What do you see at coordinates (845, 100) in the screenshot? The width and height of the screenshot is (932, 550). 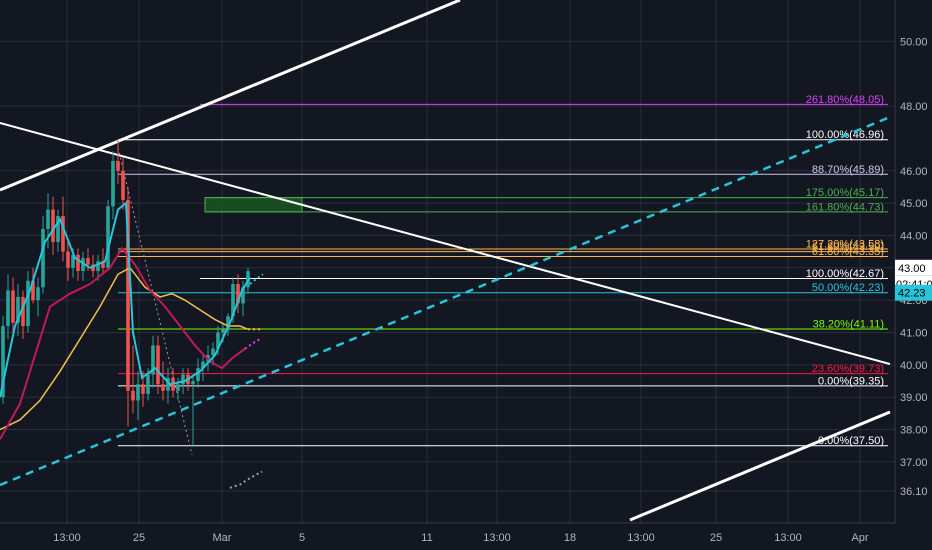 I see `fib-label: 261.80%(48.05)` at bounding box center [845, 100].